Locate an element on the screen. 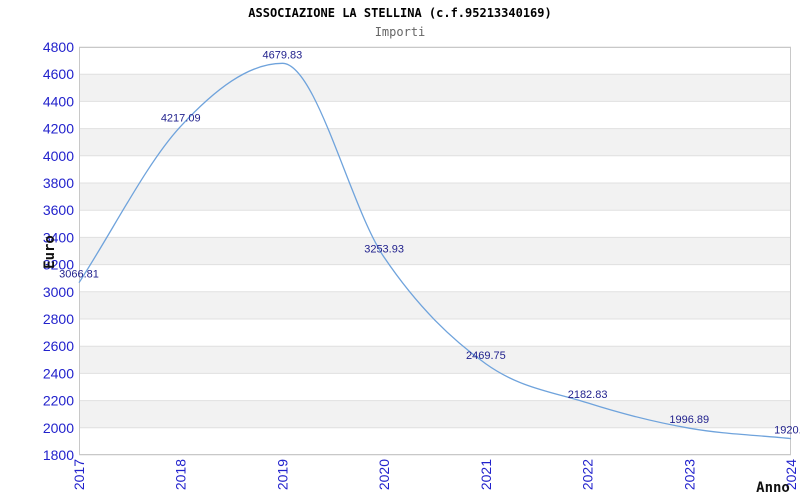 The width and height of the screenshot is (800, 500). point-label: 4679.83 is located at coordinates (283, 55).